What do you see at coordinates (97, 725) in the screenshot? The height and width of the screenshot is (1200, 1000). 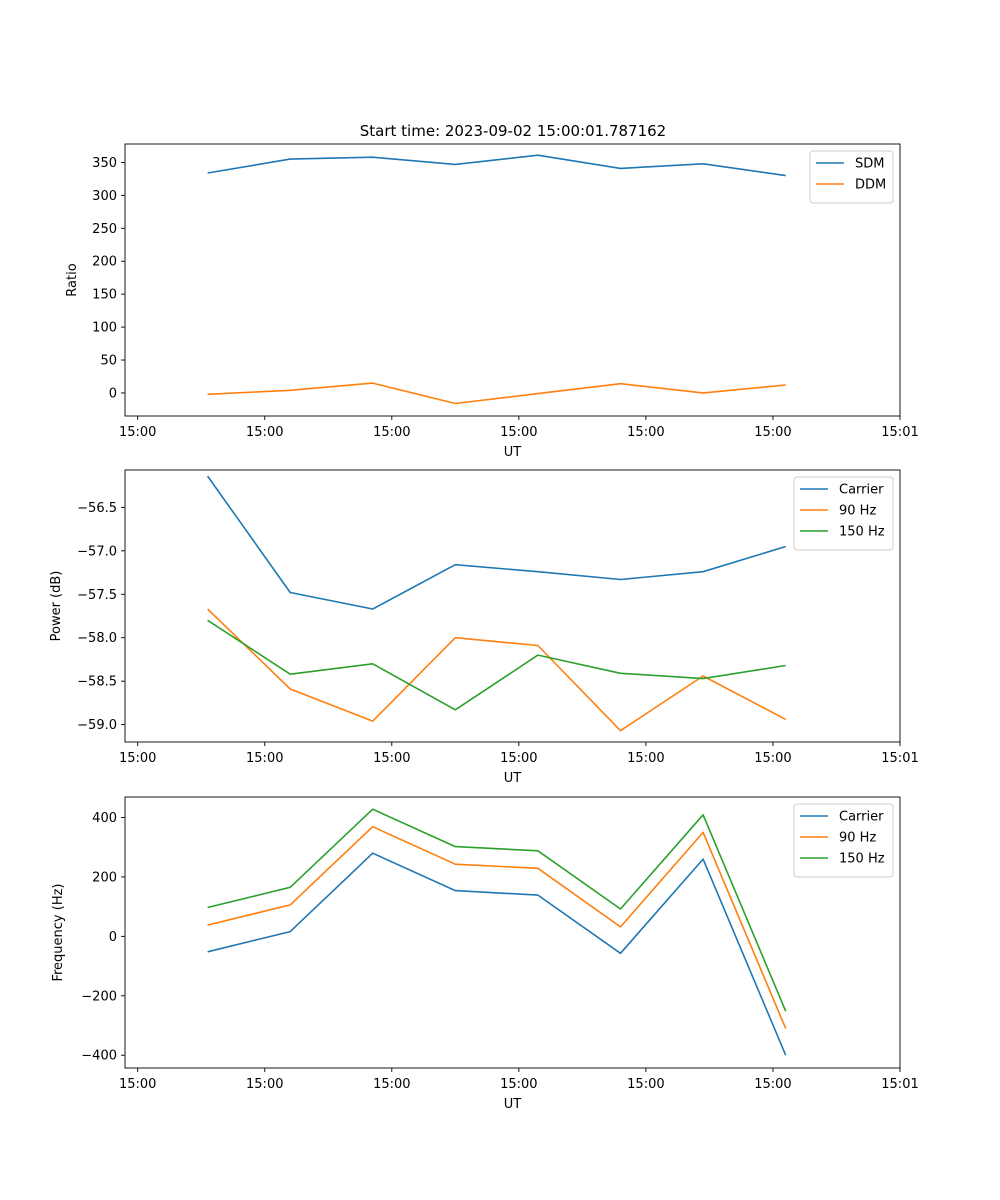 I see `y-tick-label: −59.0` at bounding box center [97, 725].